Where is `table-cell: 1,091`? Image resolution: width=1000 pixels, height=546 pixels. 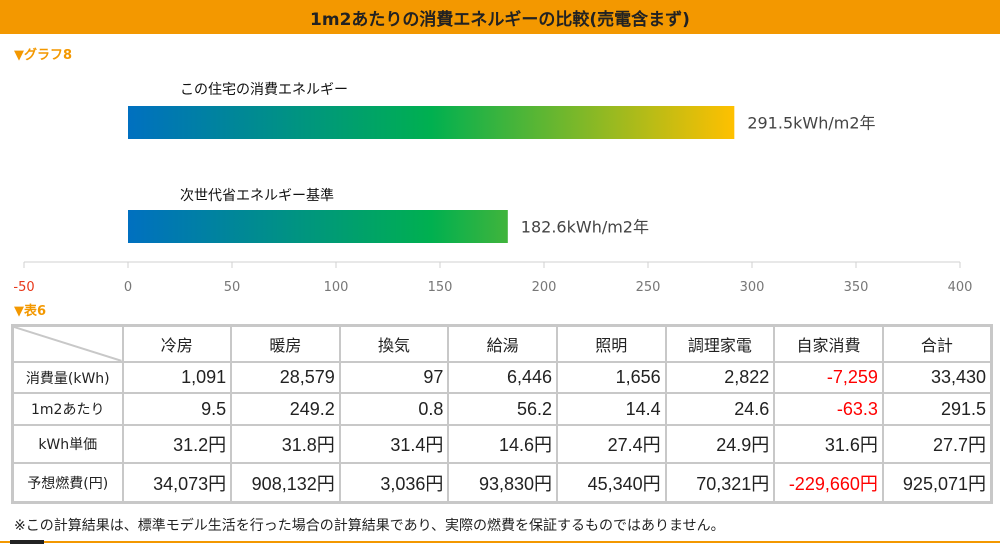 table-cell: 1,091 is located at coordinates (177, 377).